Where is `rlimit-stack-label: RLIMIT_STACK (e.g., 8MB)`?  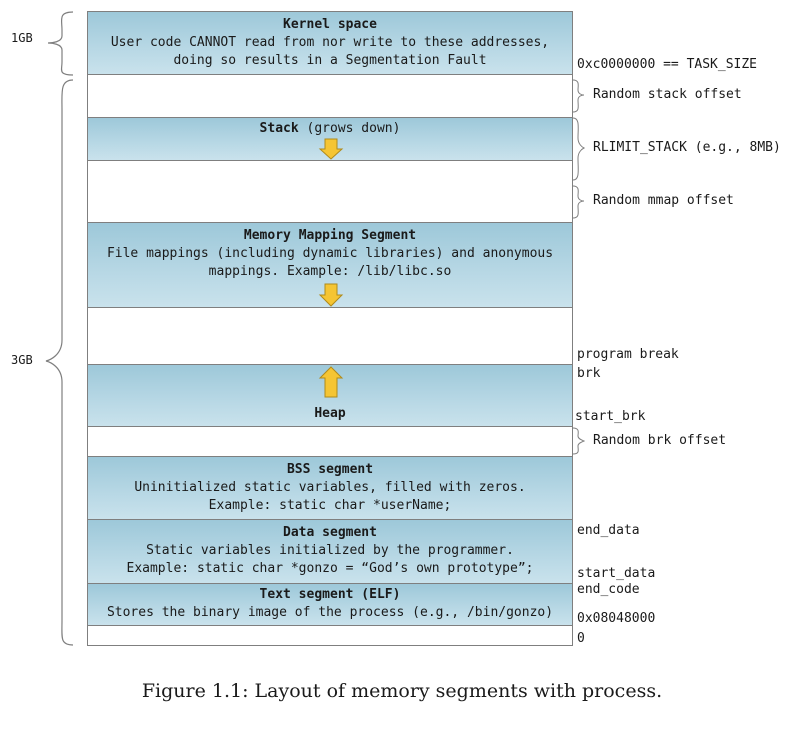
rlimit-stack-label: RLIMIT_STACK (e.g., 8MB) is located at coordinates (687, 147).